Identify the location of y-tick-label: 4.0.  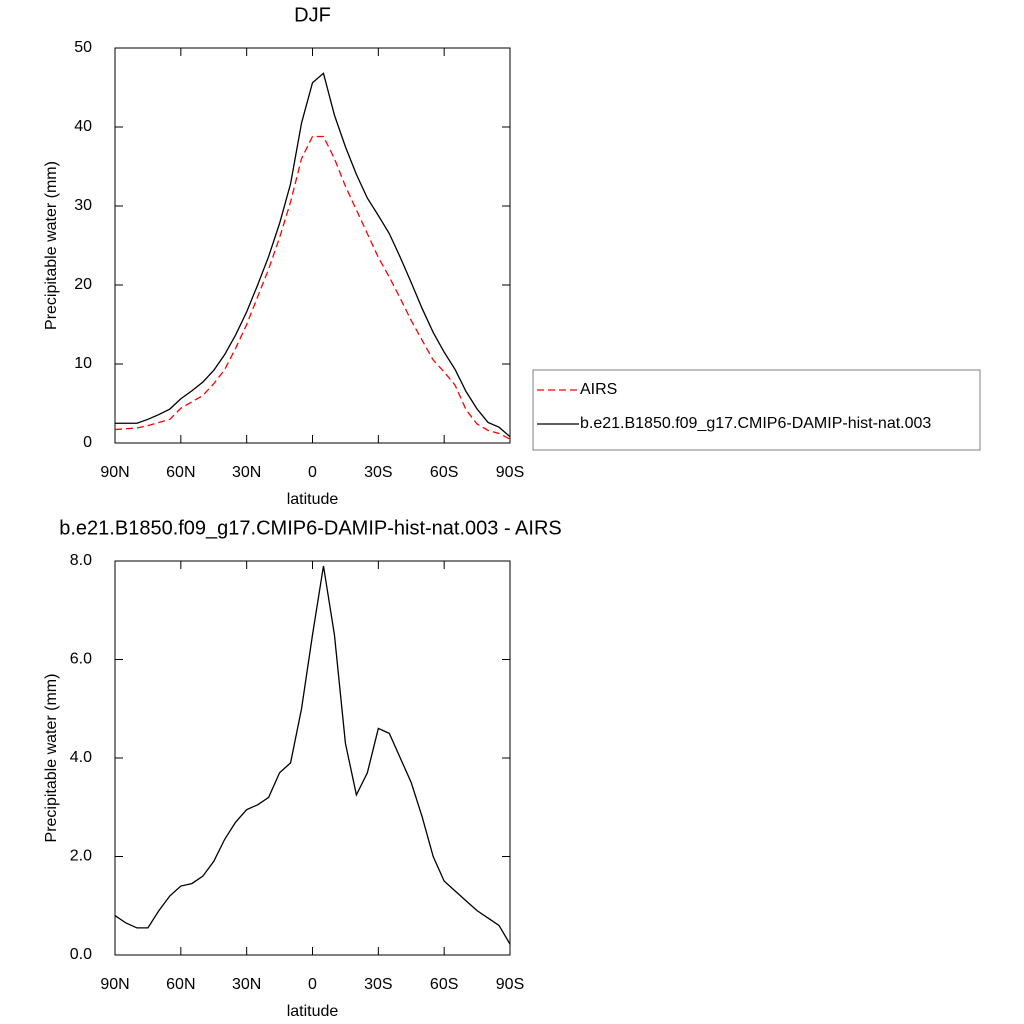
(81, 757).